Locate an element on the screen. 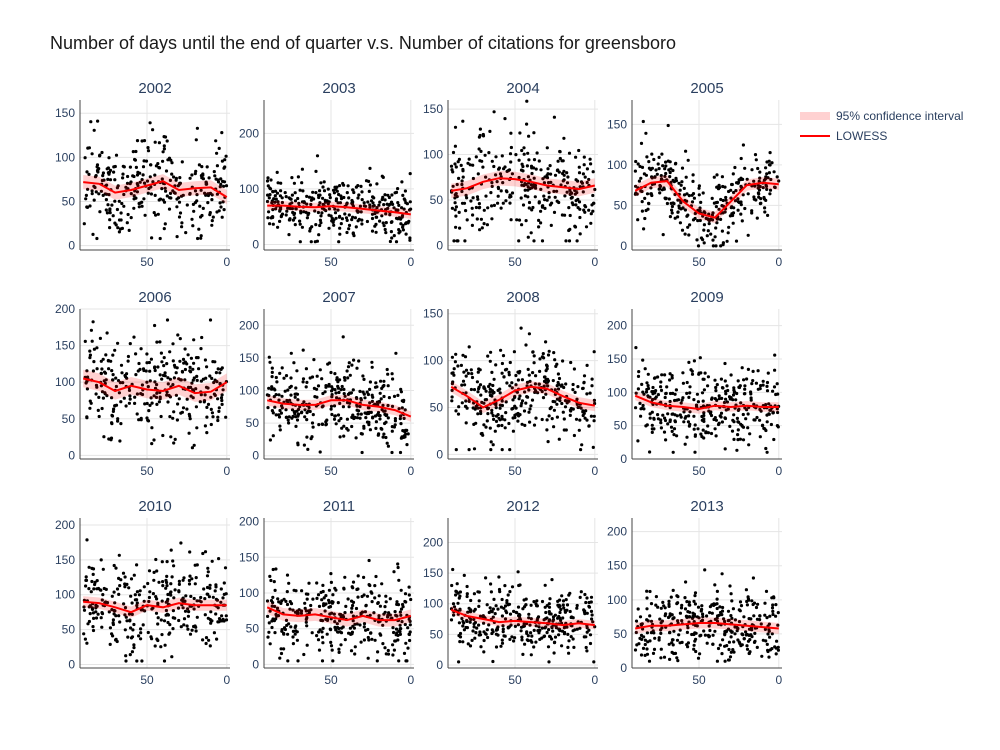  legend: 95% confidence interval LOWESS is located at coordinates (881, 126).